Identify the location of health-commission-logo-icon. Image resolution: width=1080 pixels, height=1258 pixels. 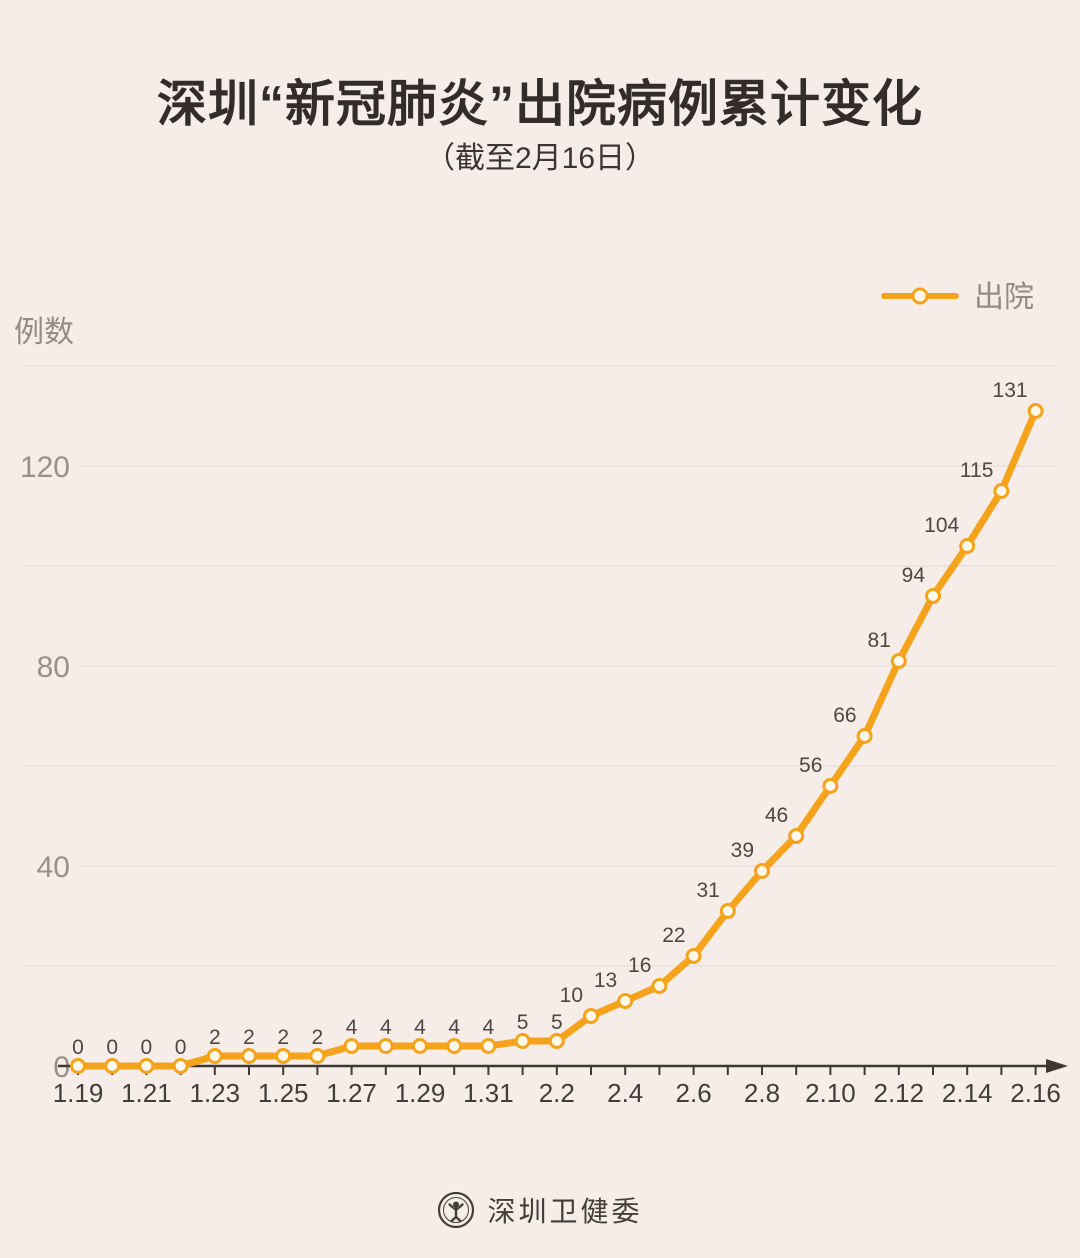
(456, 1210).